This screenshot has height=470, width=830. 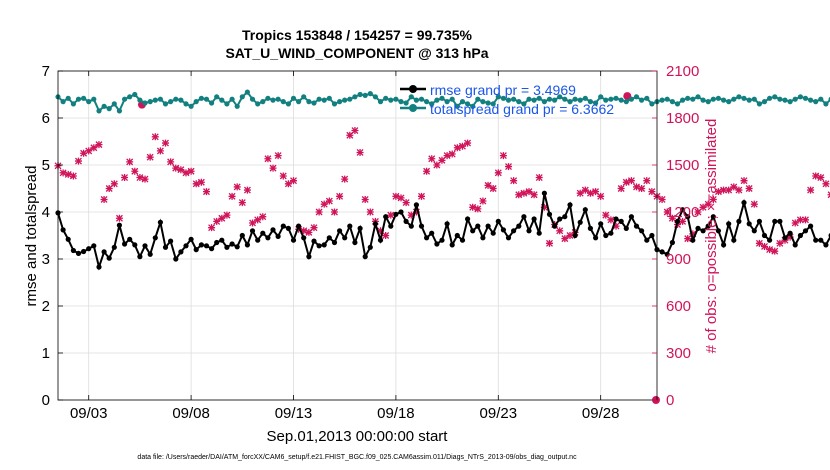 What do you see at coordinates (46, 165) in the screenshot?
I see `y-tick-label-left: 5` at bounding box center [46, 165].